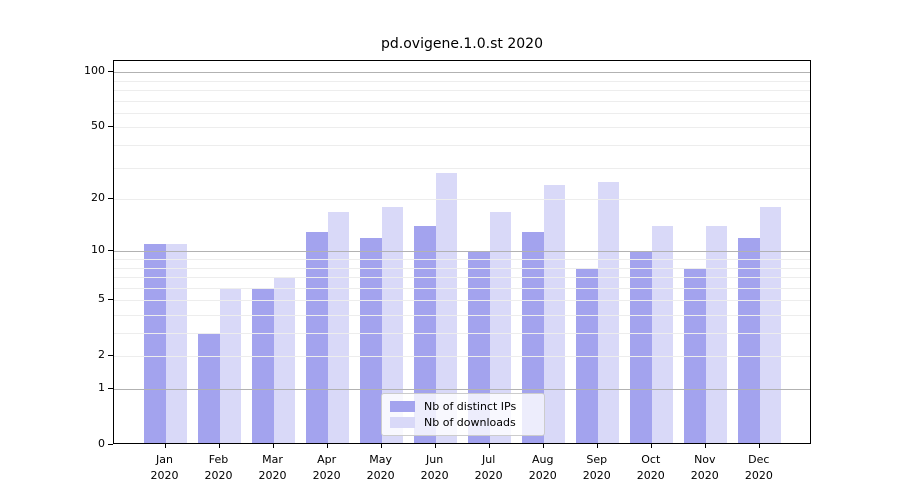  What do you see at coordinates (327, 459) in the screenshot?
I see `x-tick-month: Apr` at bounding box center [327, 459].